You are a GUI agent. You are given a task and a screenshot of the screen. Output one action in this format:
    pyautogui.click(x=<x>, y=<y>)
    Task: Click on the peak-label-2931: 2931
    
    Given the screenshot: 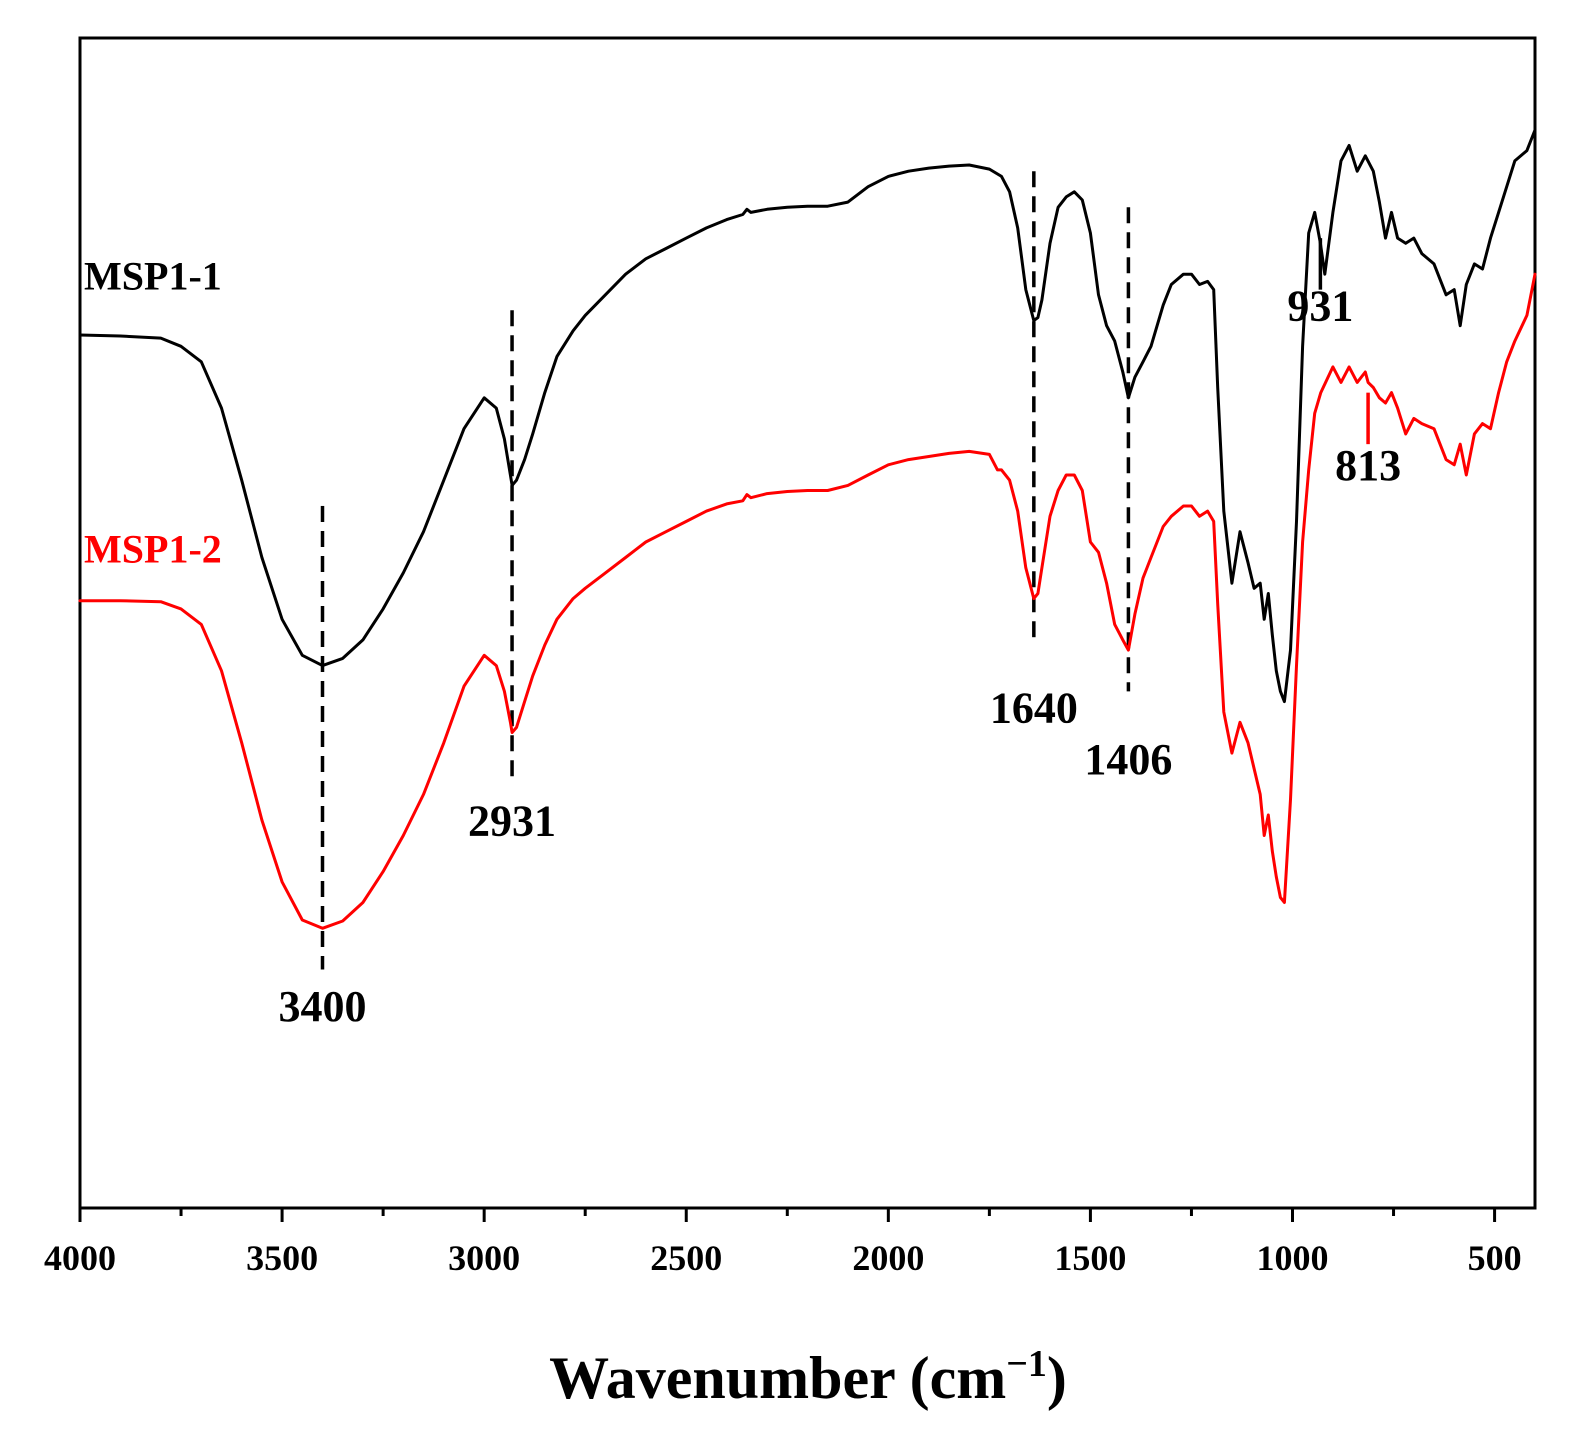 What is the action you would take?
    pyautogui.click(x=512, y=821)
    